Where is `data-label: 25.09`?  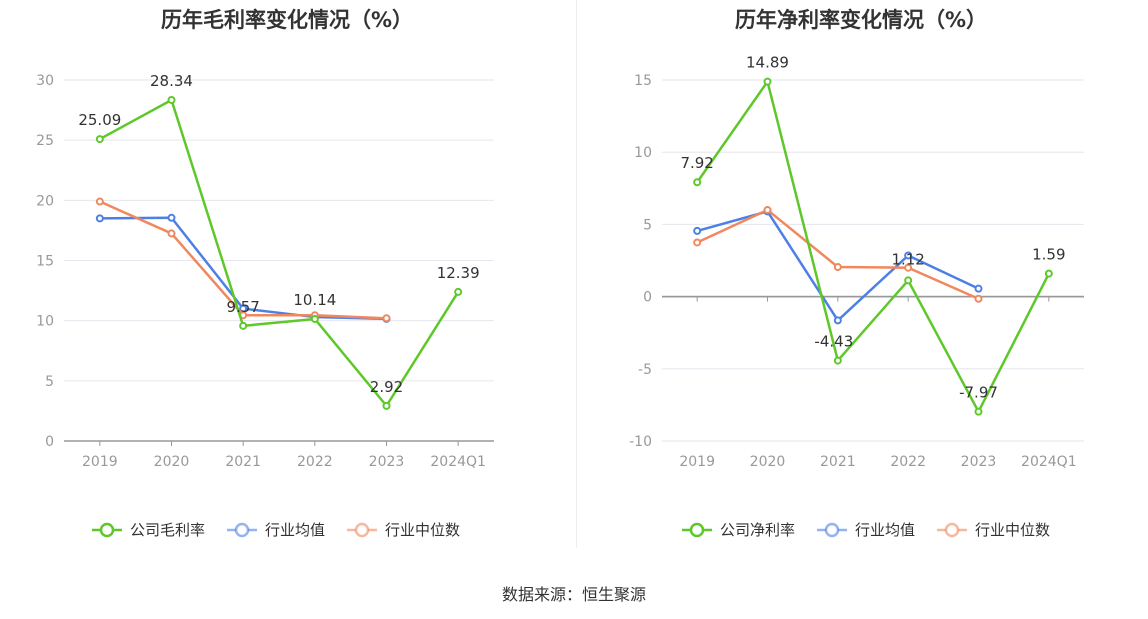 data-label: 25.09 is located at coordinates (99, 120).